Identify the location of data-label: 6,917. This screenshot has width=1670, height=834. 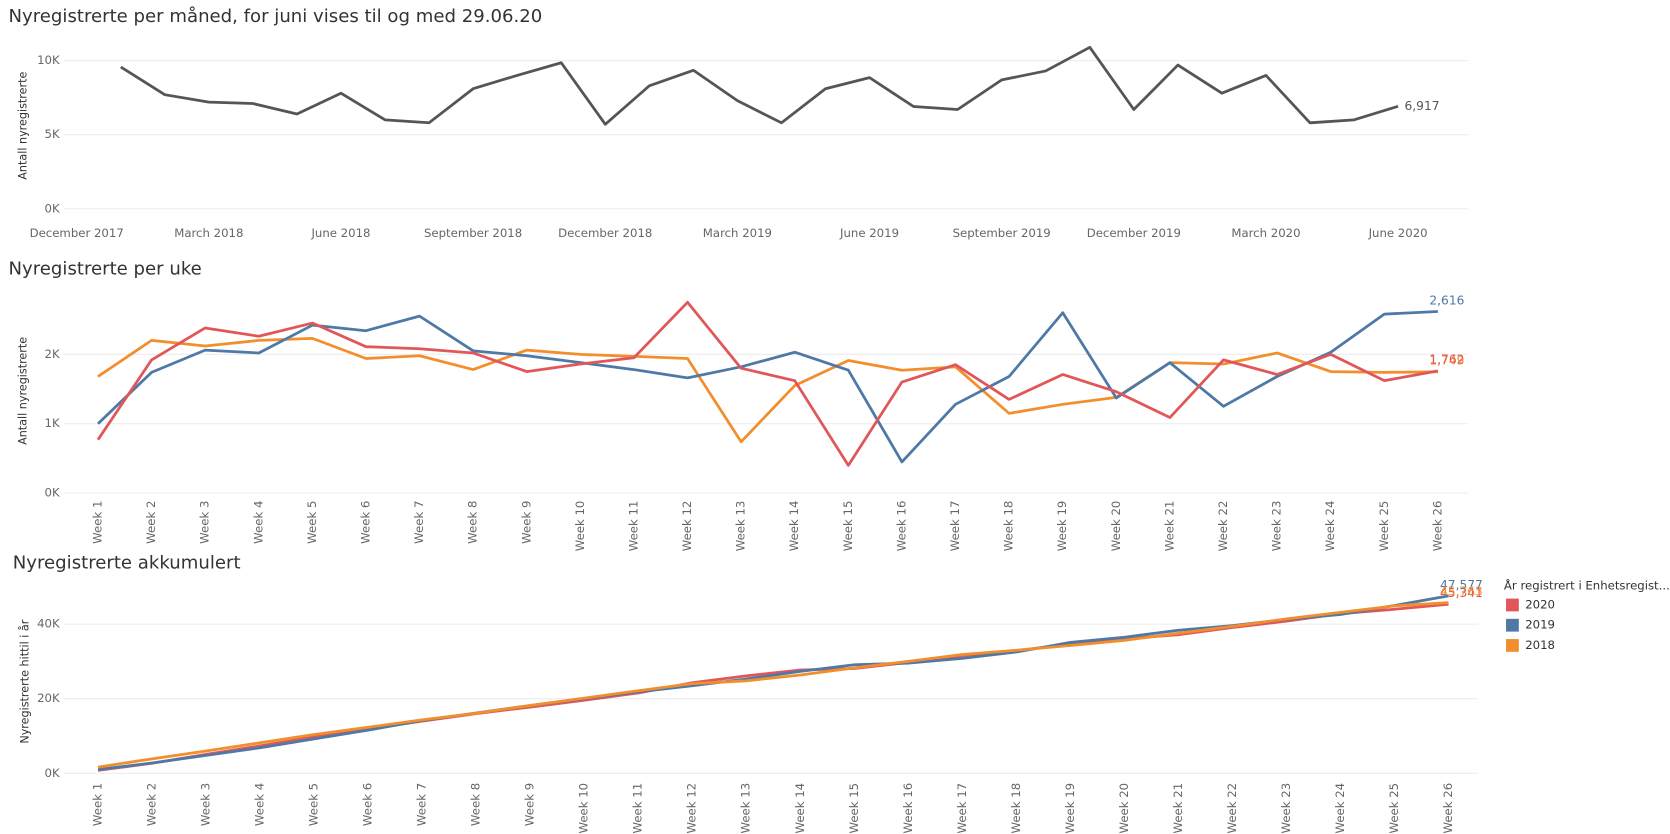
(1421, 106).